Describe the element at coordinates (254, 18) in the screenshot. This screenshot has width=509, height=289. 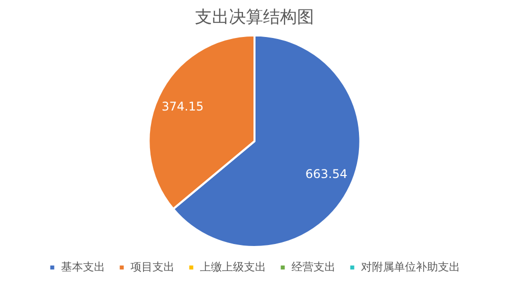
I see `chart-title: 支出决算结构图` at that location.